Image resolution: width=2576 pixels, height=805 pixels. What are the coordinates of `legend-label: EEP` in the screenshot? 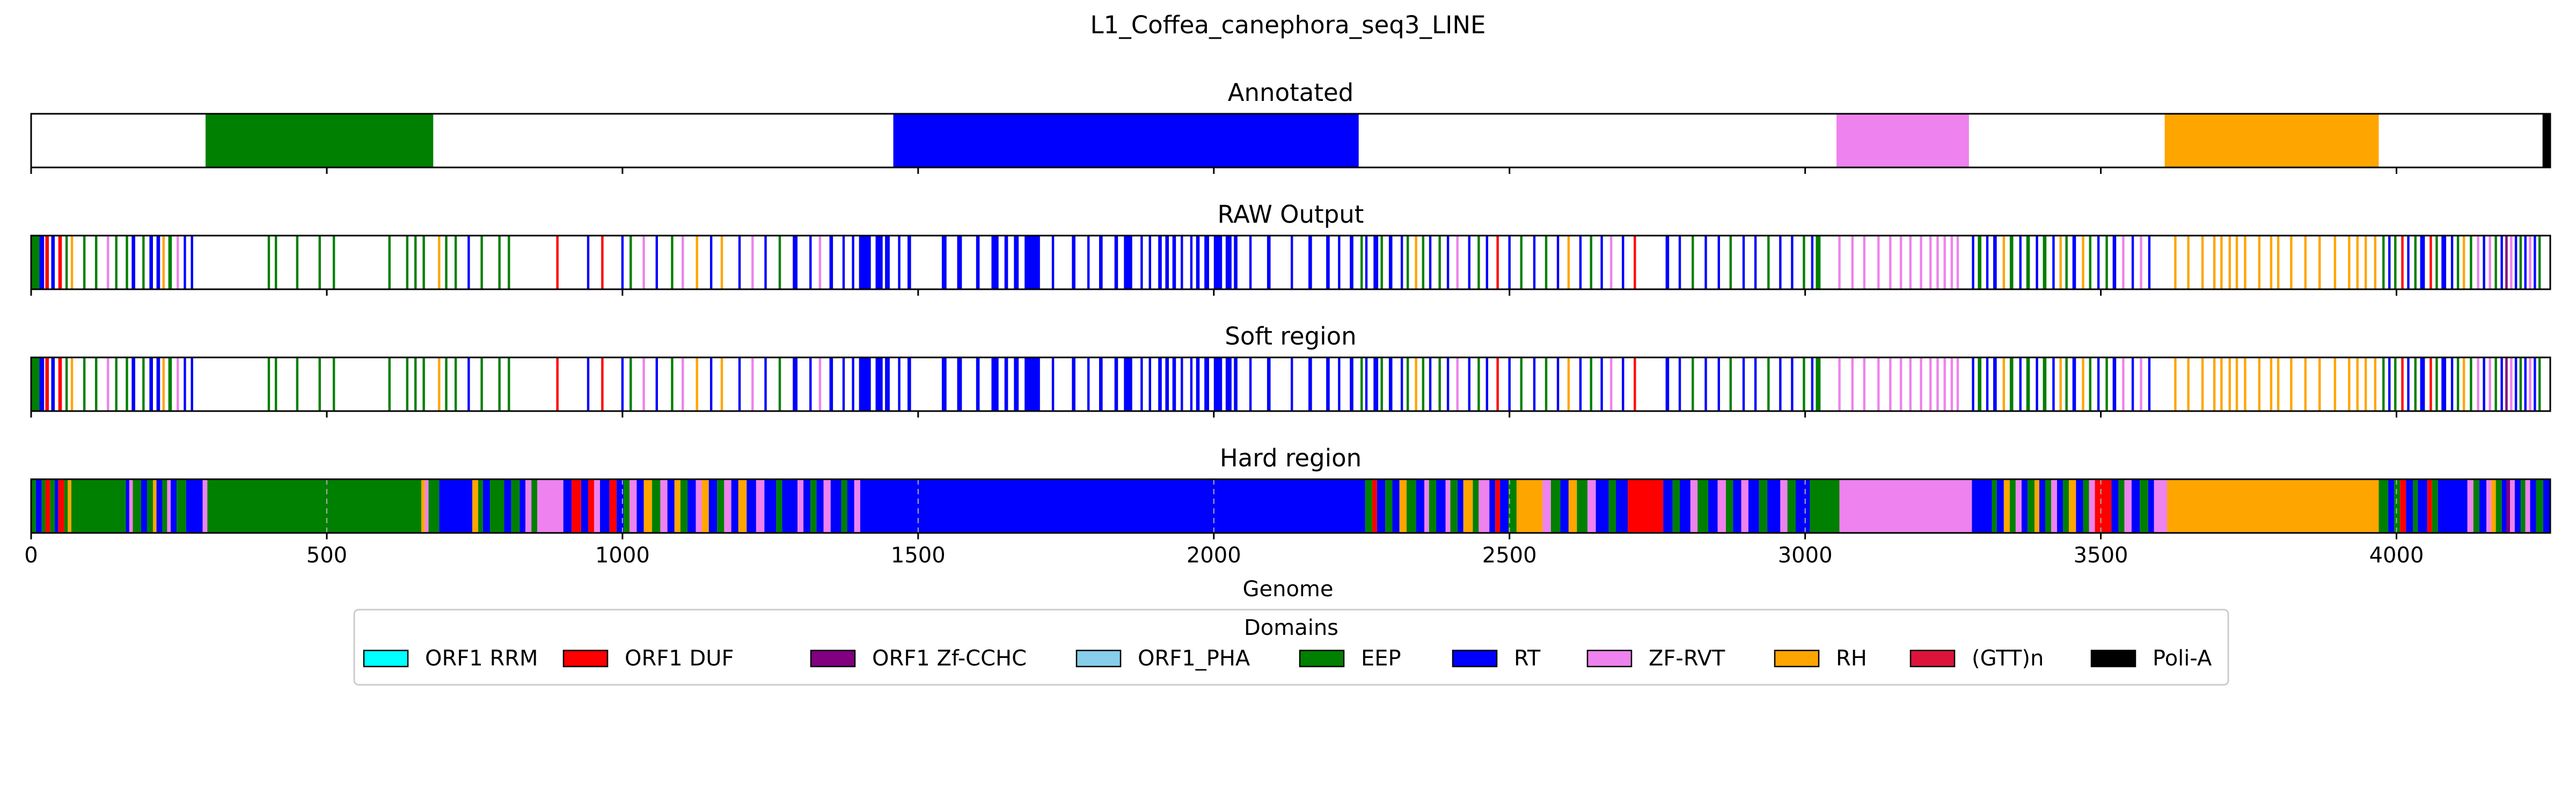 It's located at (1381, 658).